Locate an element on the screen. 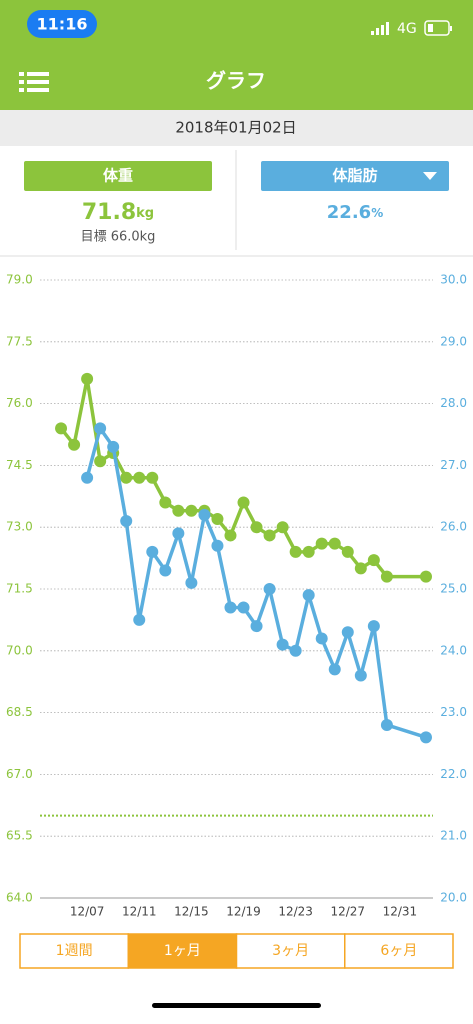 This screenshot has height=1024, width=473. body-fat-number: 22.6 is located at coordinates (349, 212).